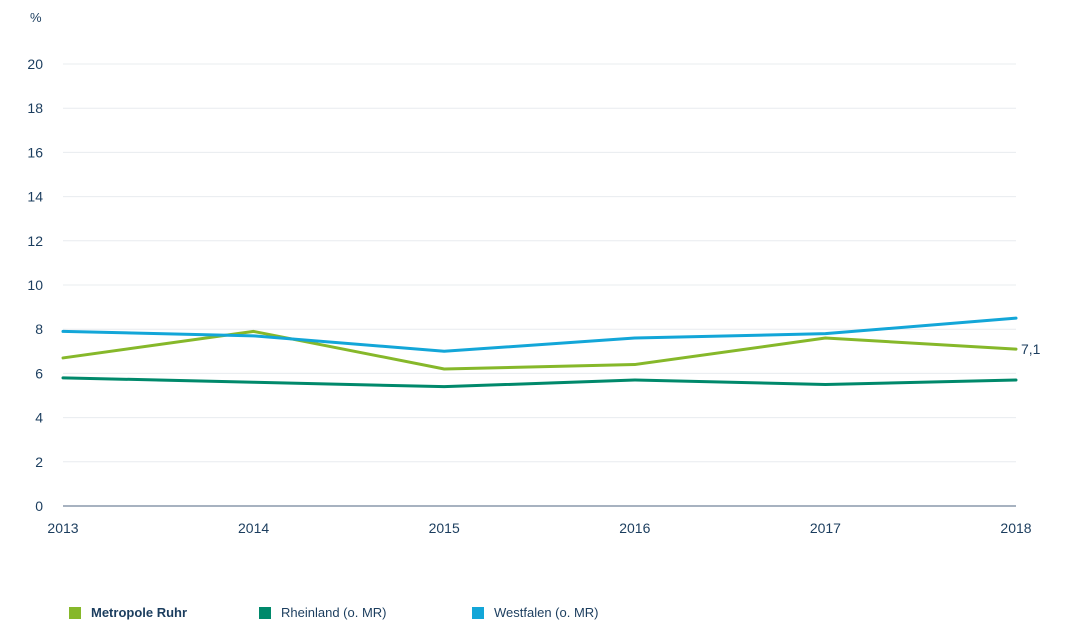  What do you see at coordinates (35, 108) in the screenshot?
I see `y-tick-label: 18` at bounding box center [35, 108].